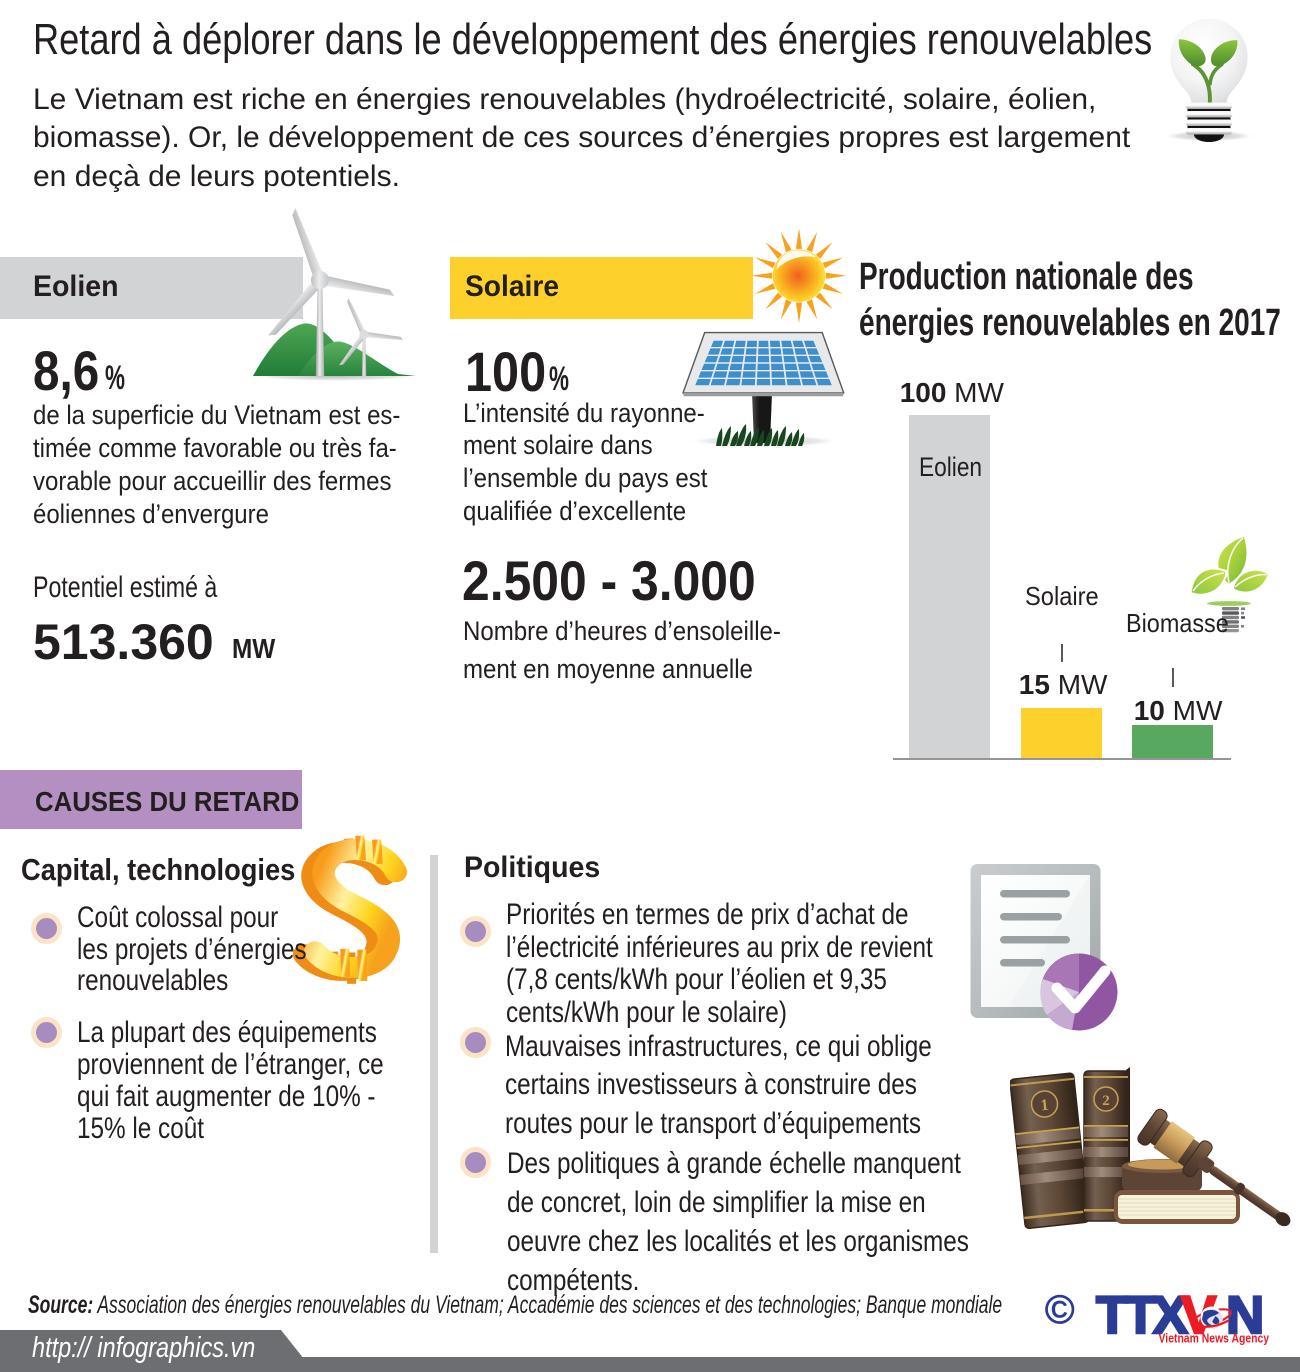 Image resolution: width=1300 pixels, height=1372 pixels. What do you see at coordinates (1245, 1315) in the screenshot?
I see `svg-text: N` at bounding box center [1245, 1315].